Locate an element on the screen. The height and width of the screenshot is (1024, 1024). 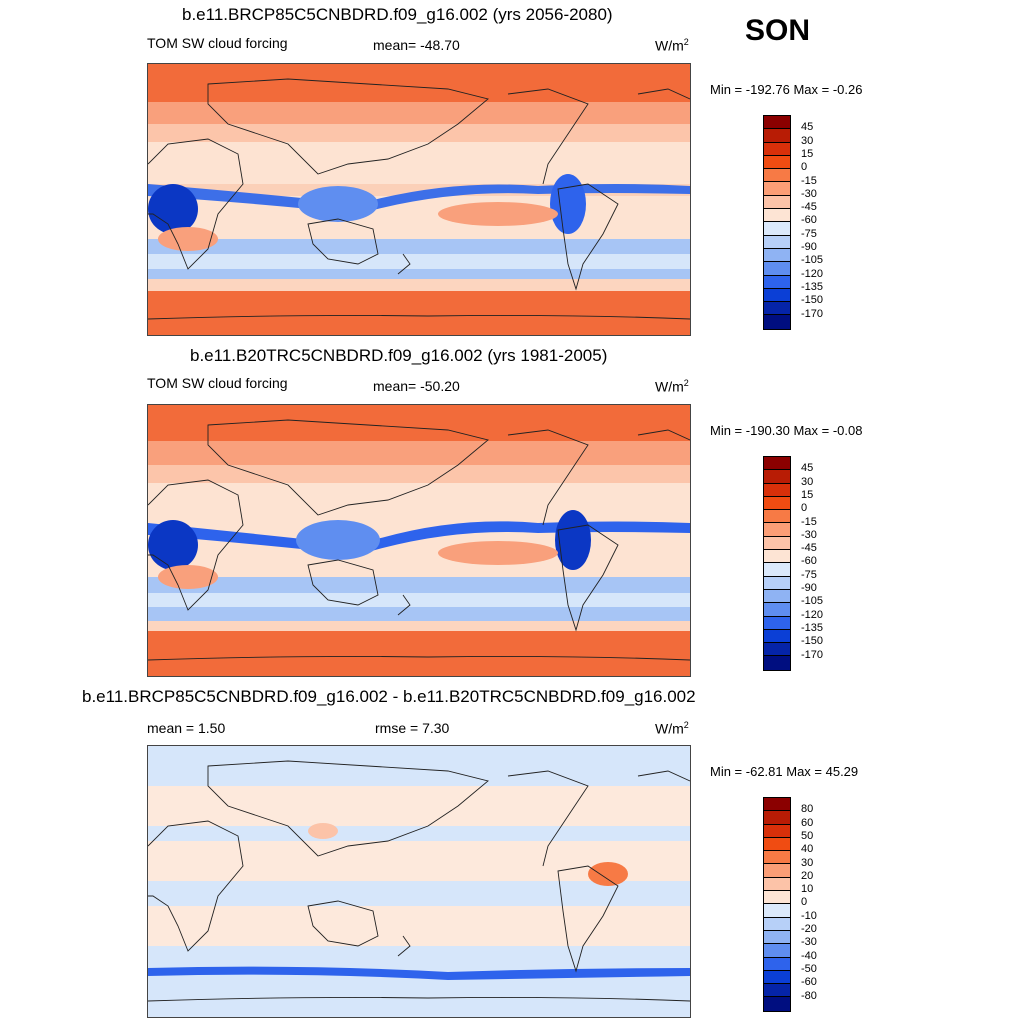
colorbar-tick-label: 80 is located at coordinates (807, 809).